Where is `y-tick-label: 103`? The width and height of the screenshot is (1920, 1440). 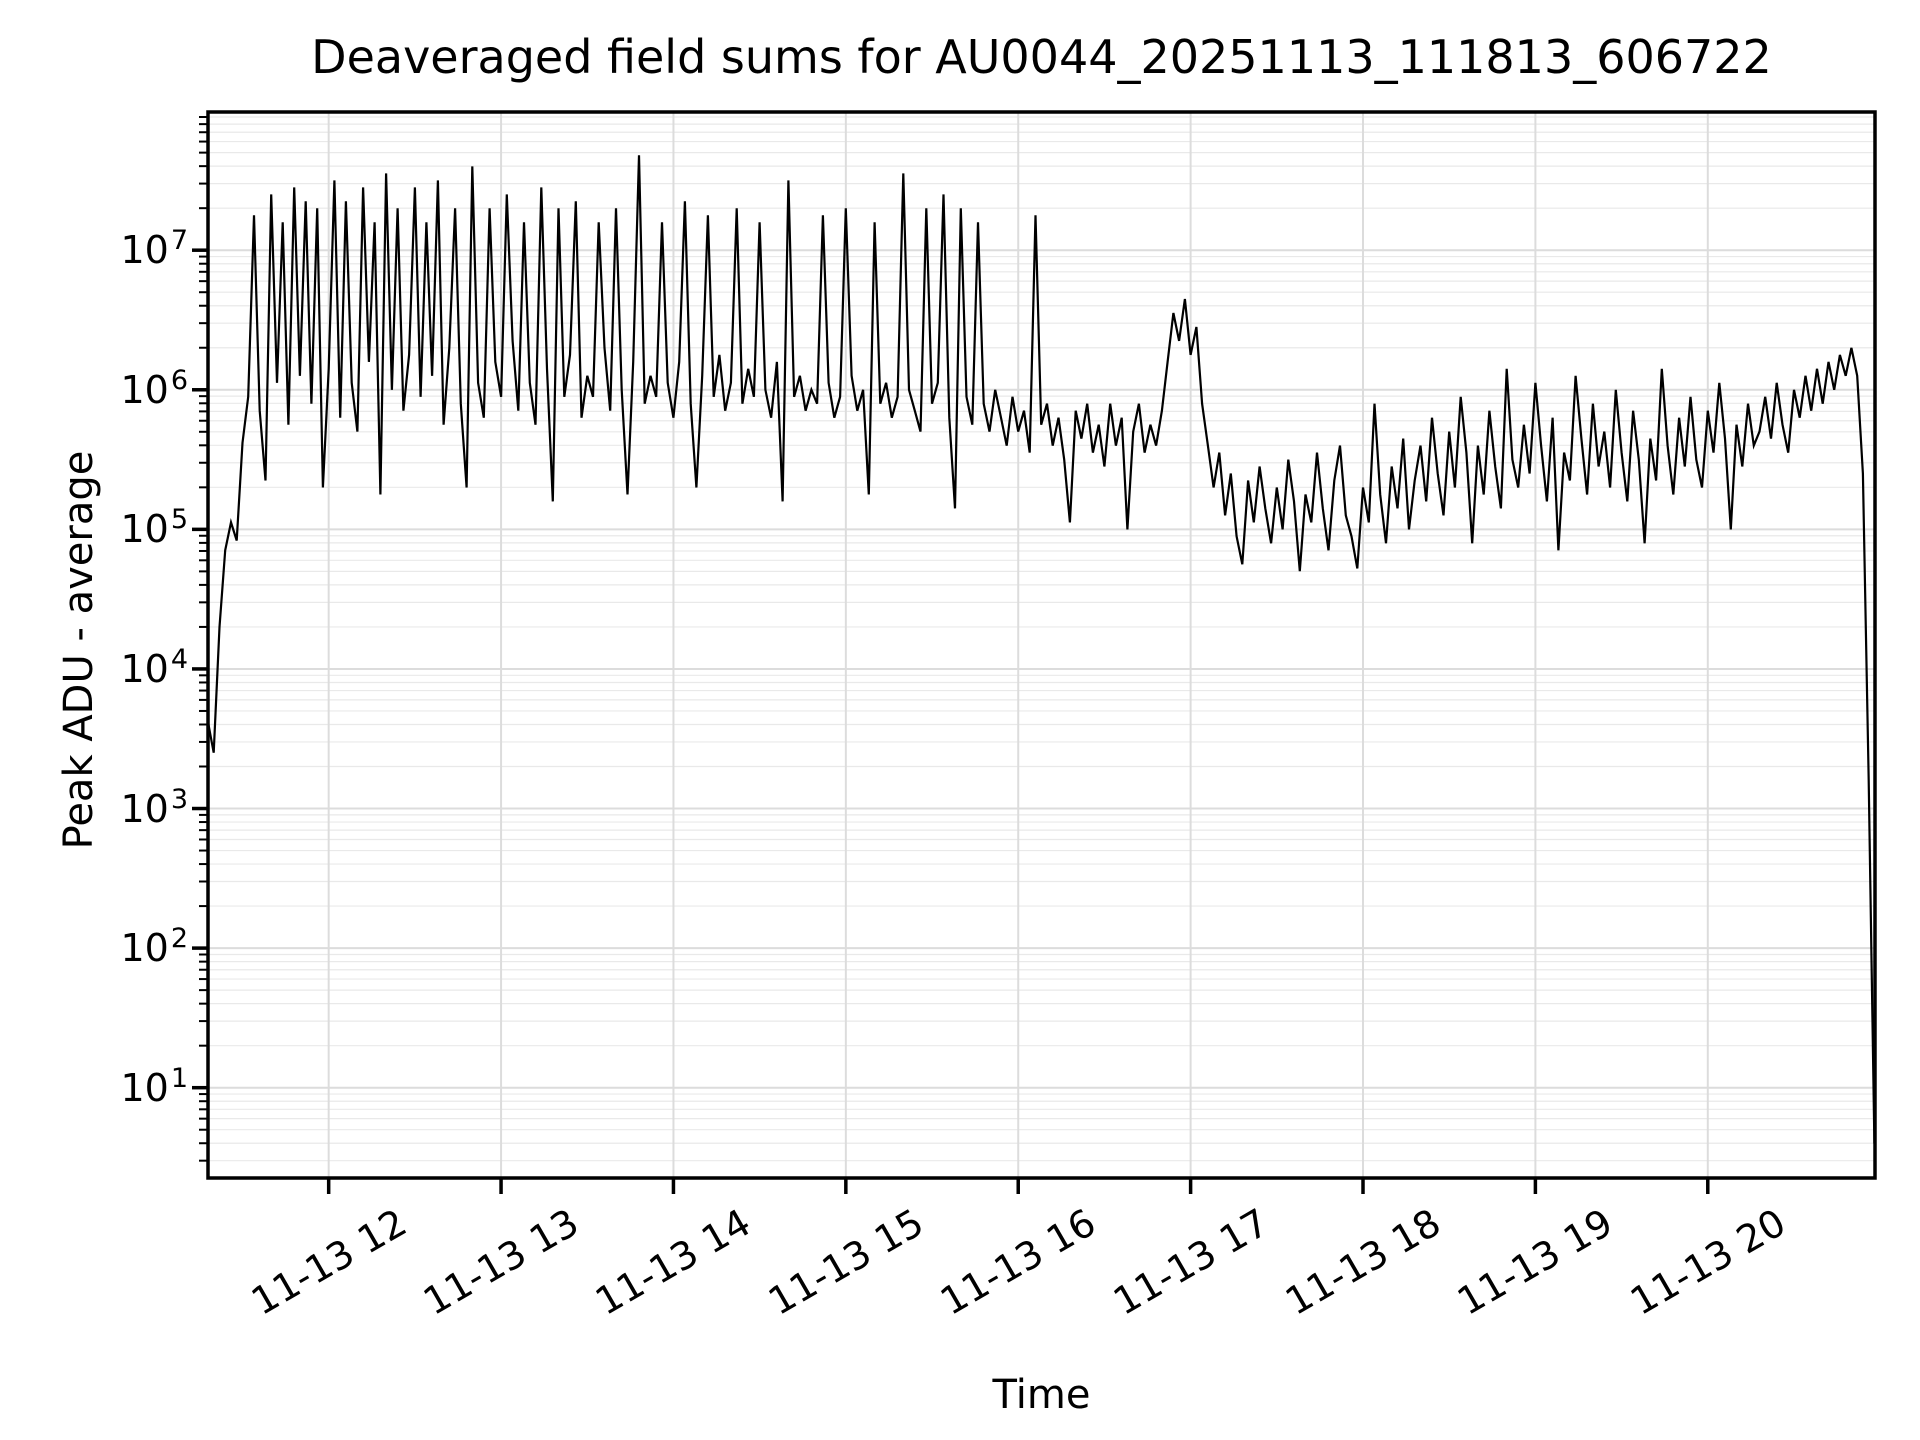 y-tick-label: 103 is located at coordinates (113, 809).